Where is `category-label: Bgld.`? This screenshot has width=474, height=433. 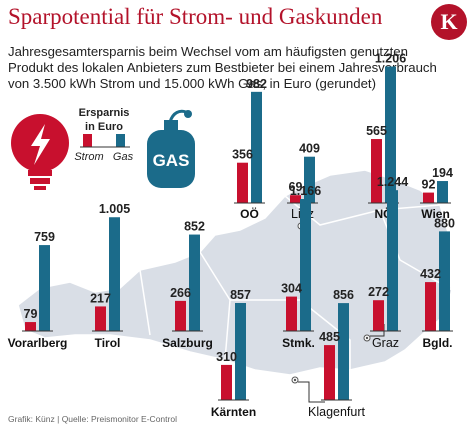
category-label: Bgld. is located at coordinates (438, 343).